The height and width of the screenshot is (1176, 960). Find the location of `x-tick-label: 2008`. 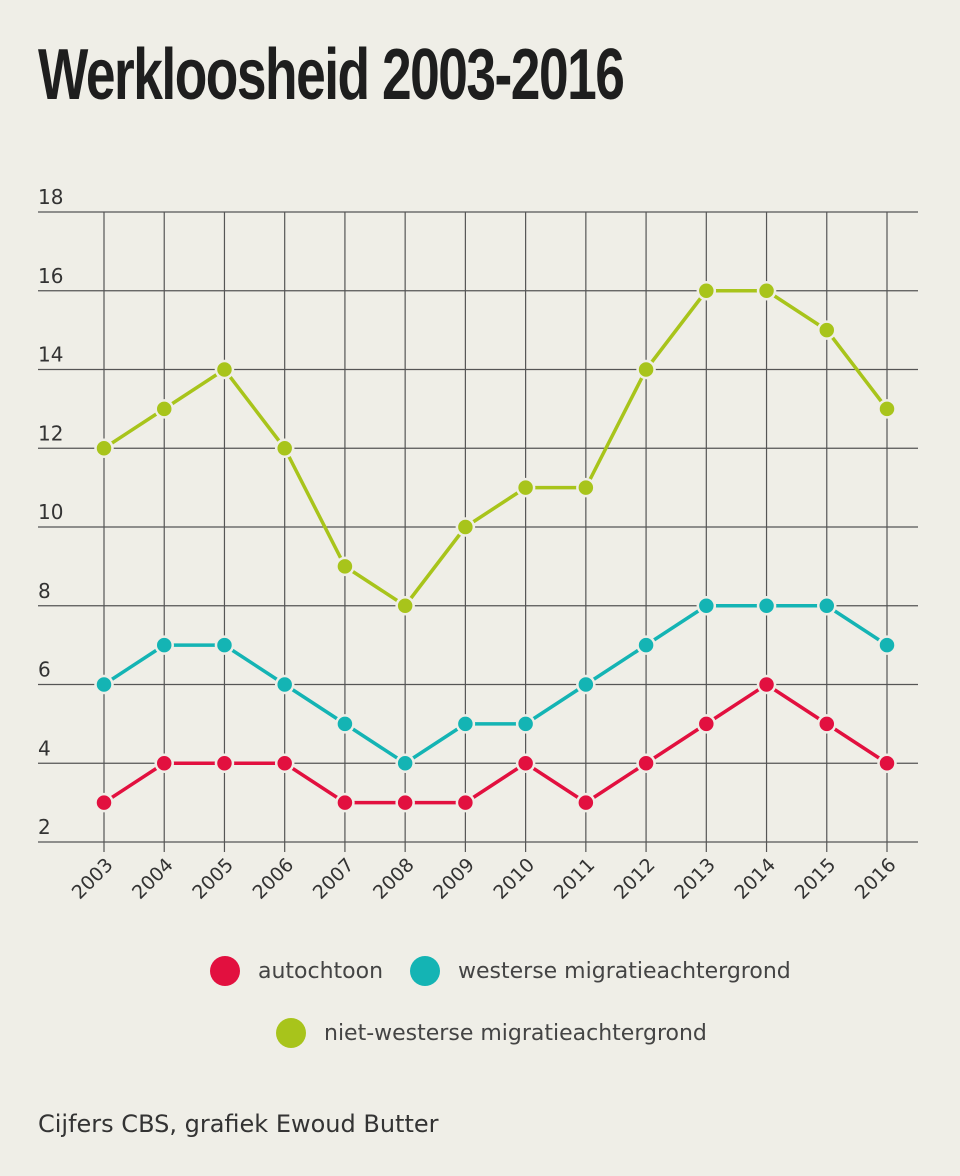

x-tick-label: 2008 is located at coordinates (394, 879).